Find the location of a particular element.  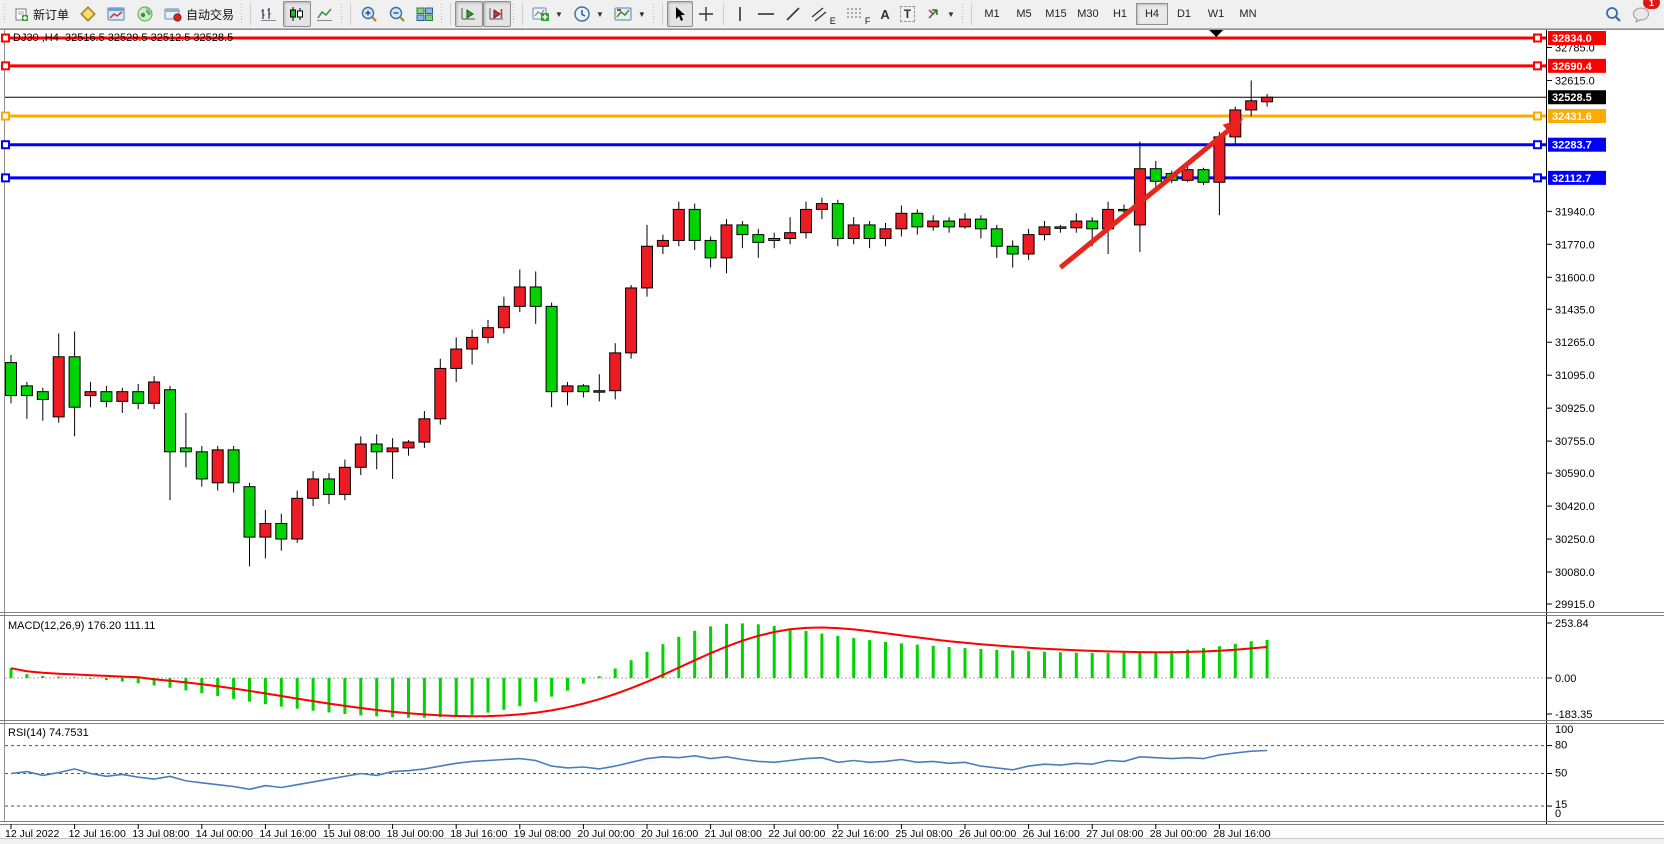

timeframe-d1: D1 is located at coordinates (1183, 14).